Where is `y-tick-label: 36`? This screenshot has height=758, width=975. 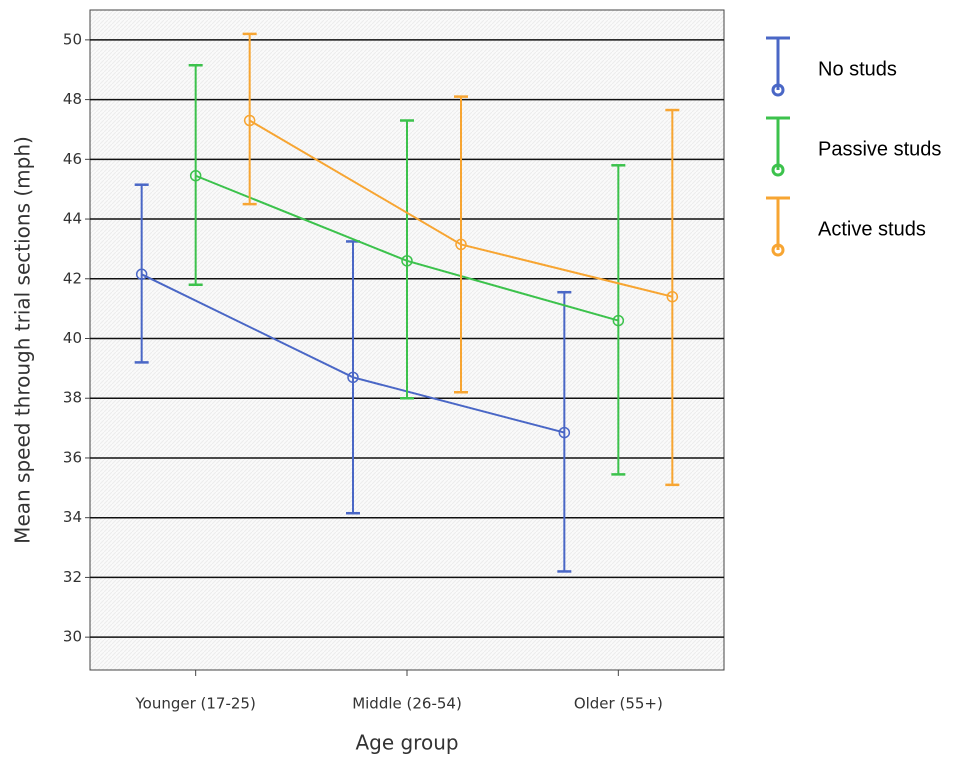
y-tick-label: 36 is located at coordinates (72, 457).